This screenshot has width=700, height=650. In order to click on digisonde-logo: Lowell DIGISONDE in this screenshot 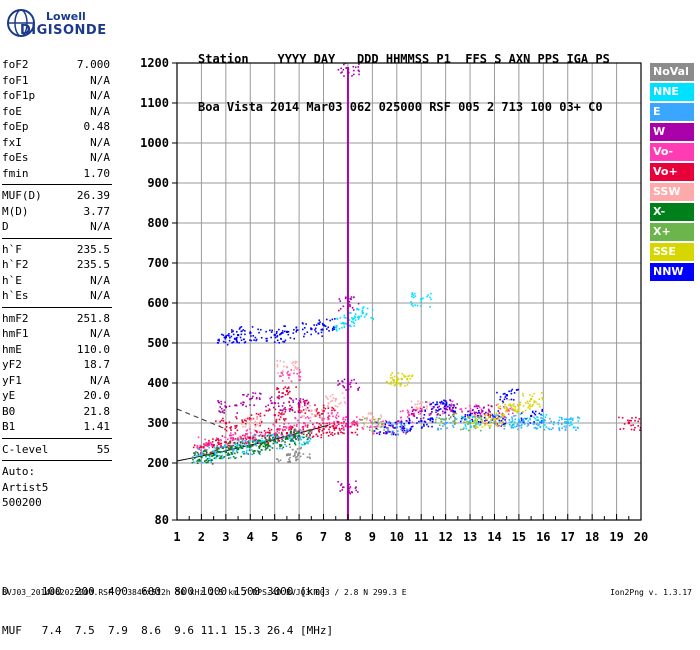, I will do `click(56, 26)`.